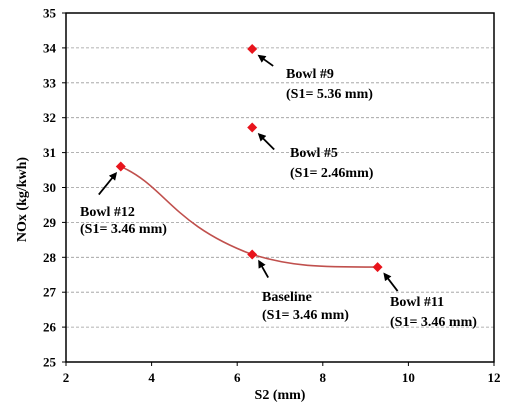 The image size is (513, 405). What do you see at coordinates (66, 377) in the screenshot?
I see `x-tick-label: 2` at bounding box center [66, 377].